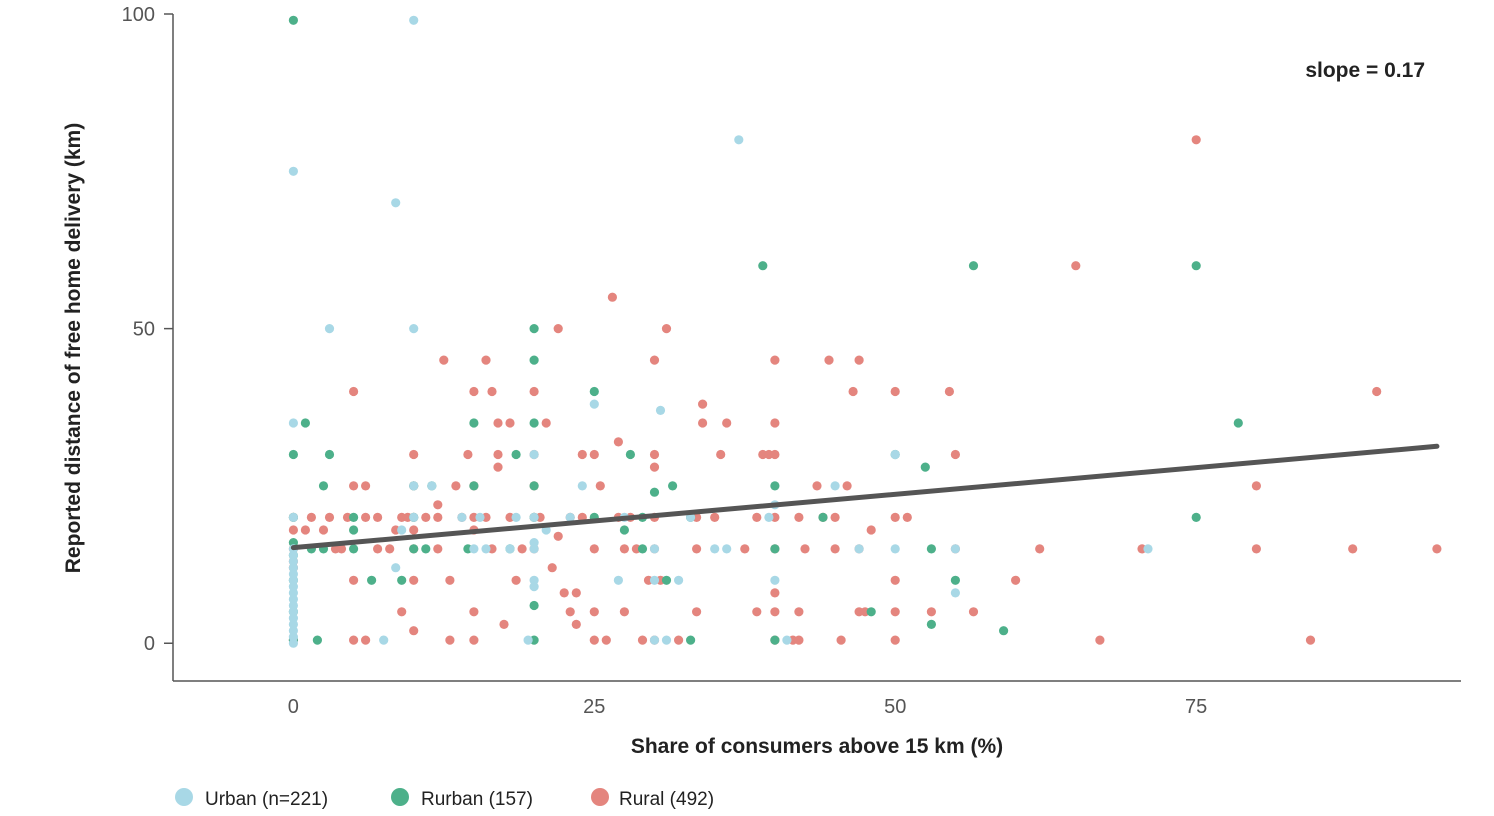  Describe the element at coordinates (600, 797) in the screenshot. I see `legend-marker-rural` at that location.